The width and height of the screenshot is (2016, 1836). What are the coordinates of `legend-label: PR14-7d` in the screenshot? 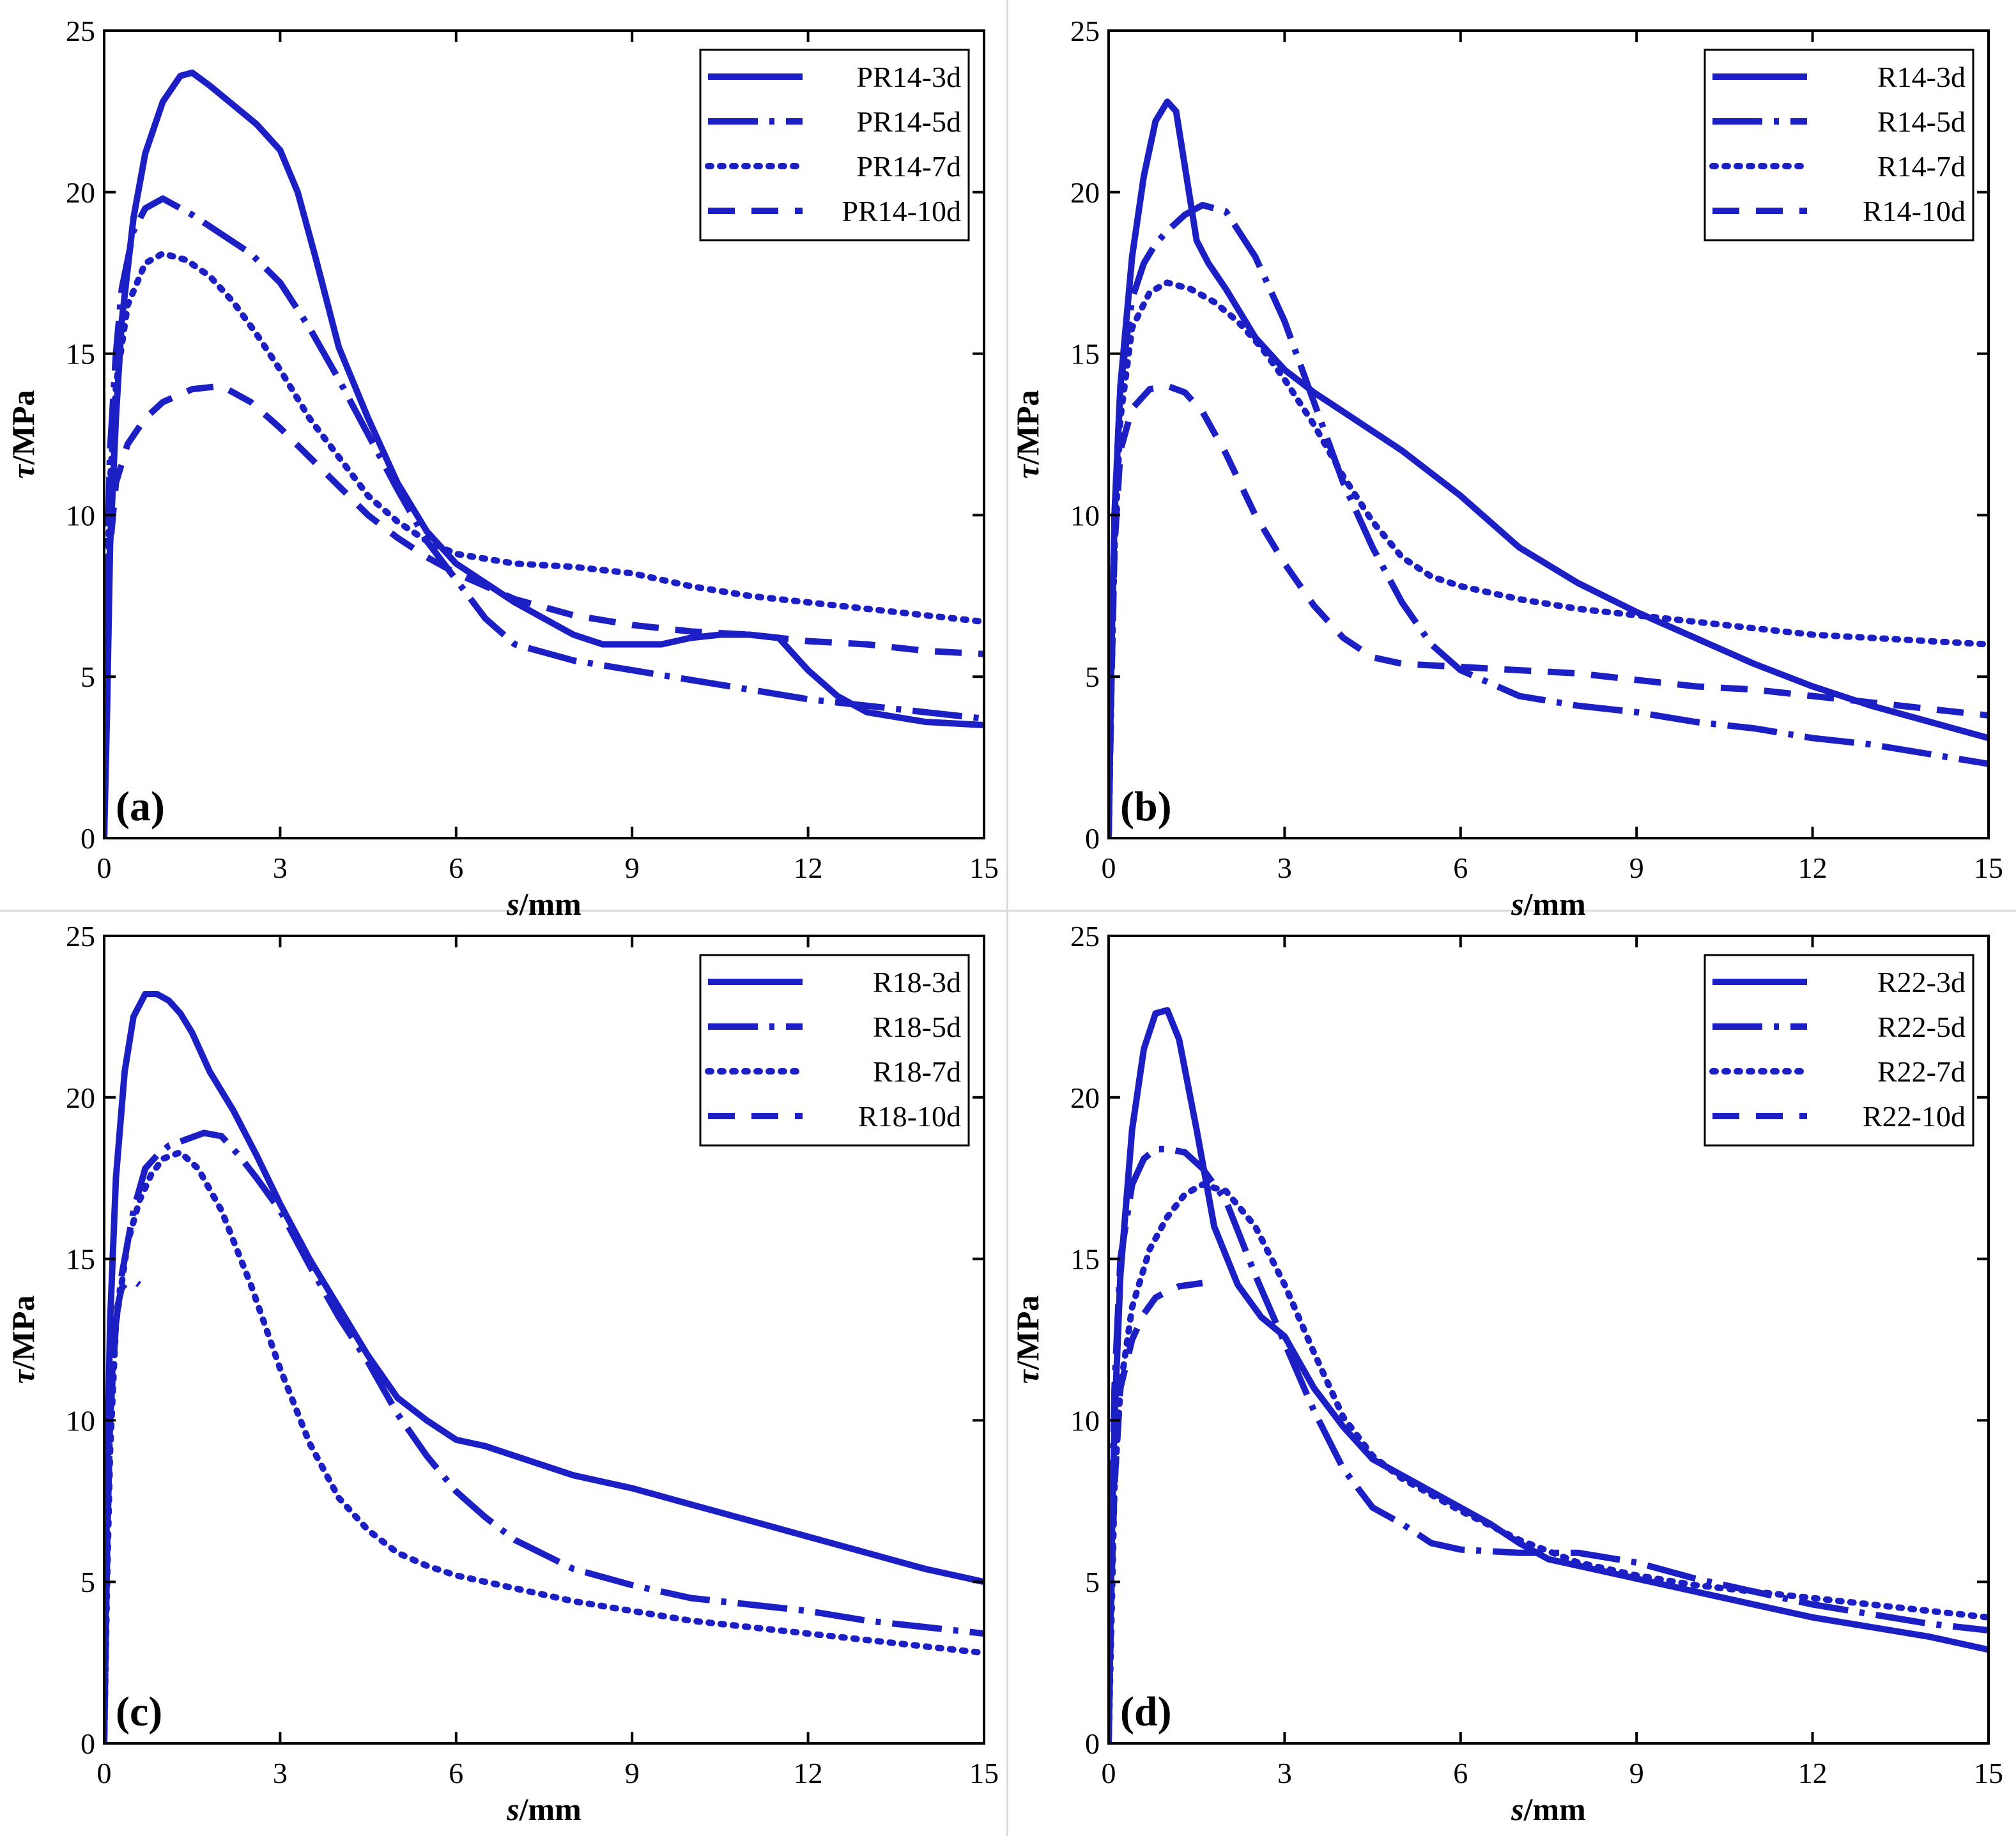 It's located at (909, 166).